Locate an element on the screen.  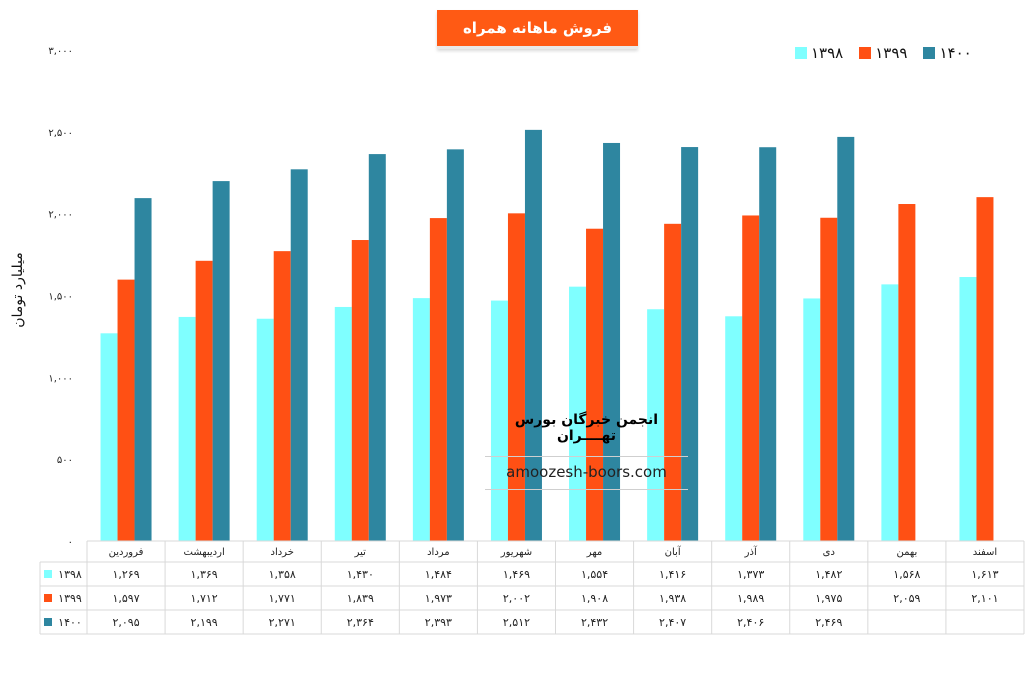
chart-legend: ۱۳۹۸ ۱۳۹۹ ۱۴۰۰ is located at coordinates (883, 53).